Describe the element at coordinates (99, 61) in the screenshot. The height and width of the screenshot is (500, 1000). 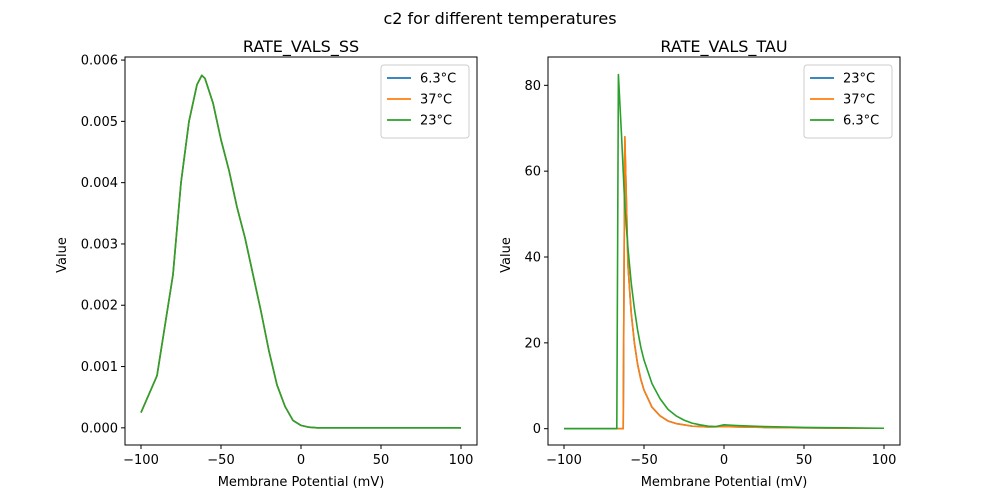
I see `y-tick-label: 0.006` at that location.